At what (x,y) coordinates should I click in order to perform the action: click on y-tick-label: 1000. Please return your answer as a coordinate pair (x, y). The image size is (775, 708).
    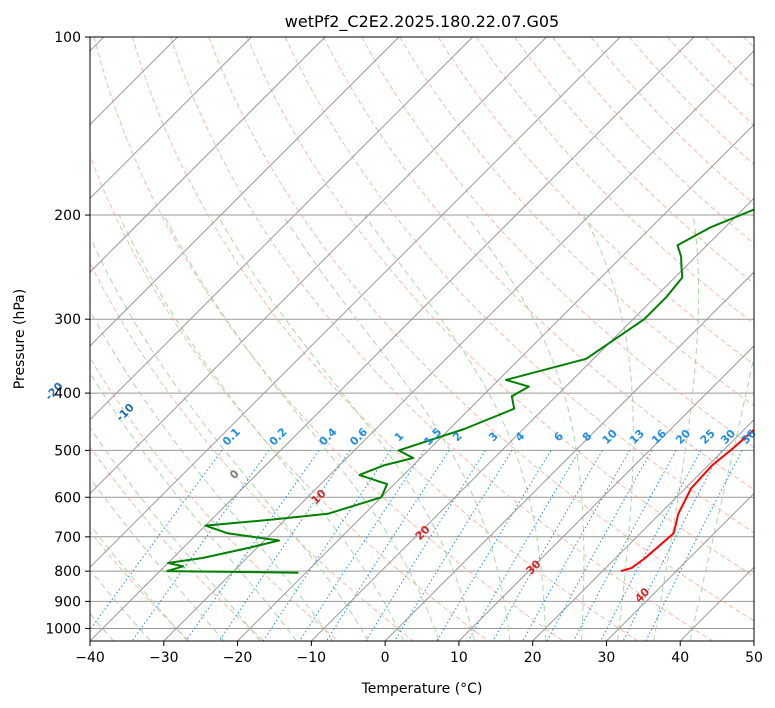
    Looking at the image, I should click on (63, 629).